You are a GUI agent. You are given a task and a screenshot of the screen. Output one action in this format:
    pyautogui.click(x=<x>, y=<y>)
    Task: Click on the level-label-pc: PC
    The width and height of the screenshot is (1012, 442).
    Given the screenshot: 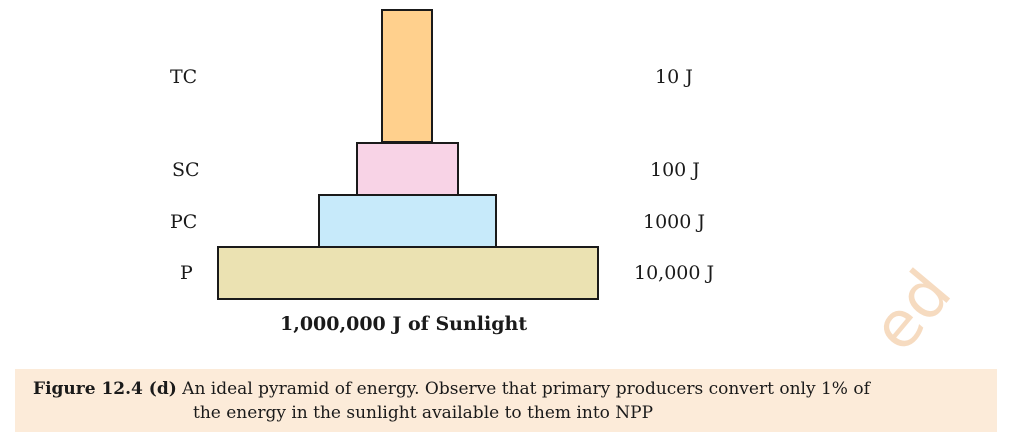 What is the action you would take?
    pyautogui.click(x=184, y=222)
    